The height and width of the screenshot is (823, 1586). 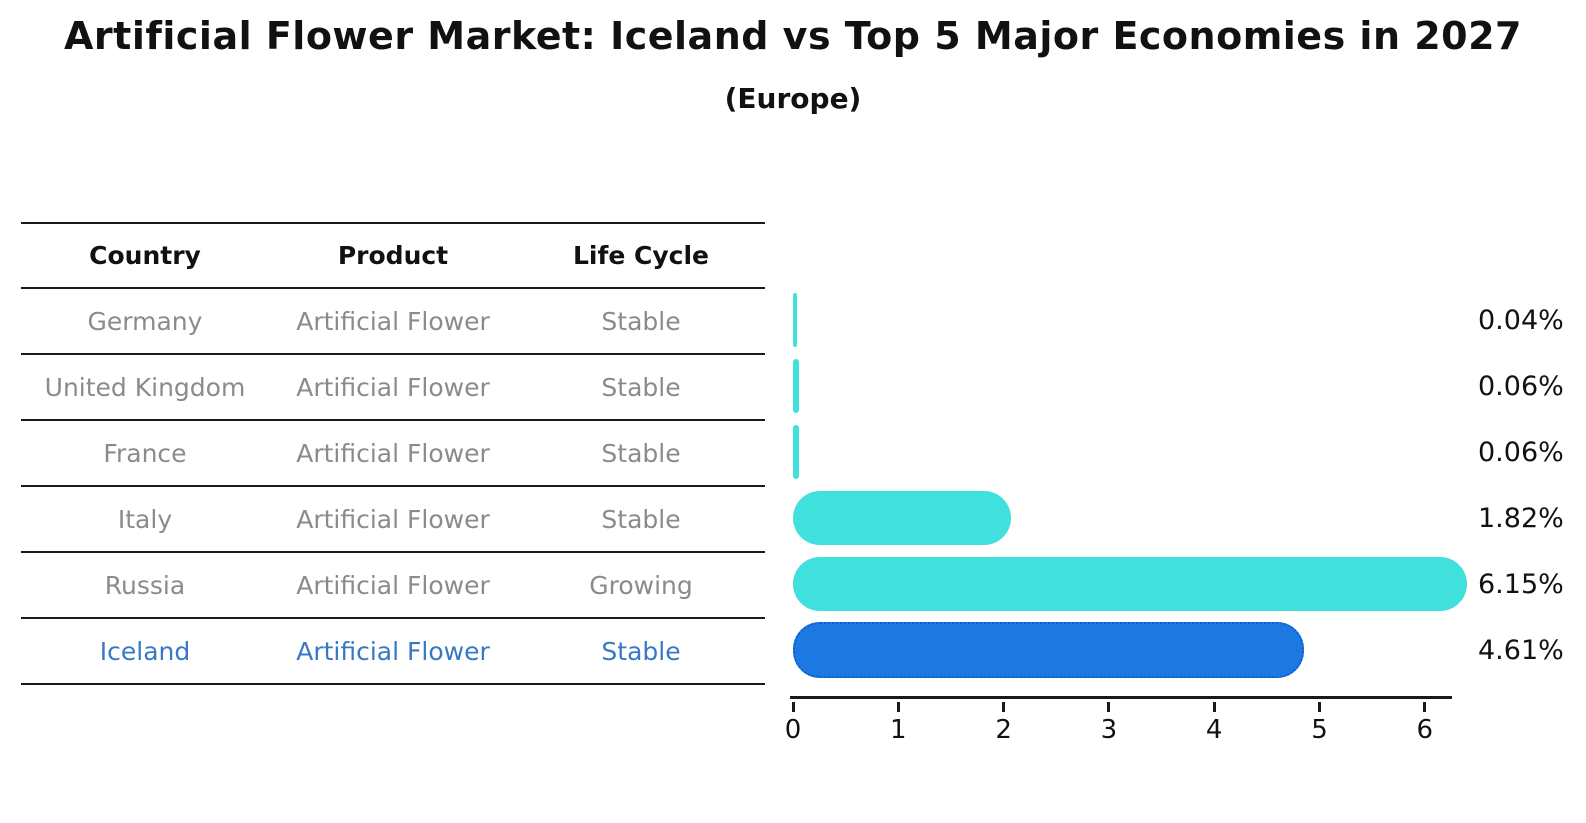 What do you see at coordinates (902, 518) in the screenshot?
I see `bar-italy` at bounding box center [902, 518].